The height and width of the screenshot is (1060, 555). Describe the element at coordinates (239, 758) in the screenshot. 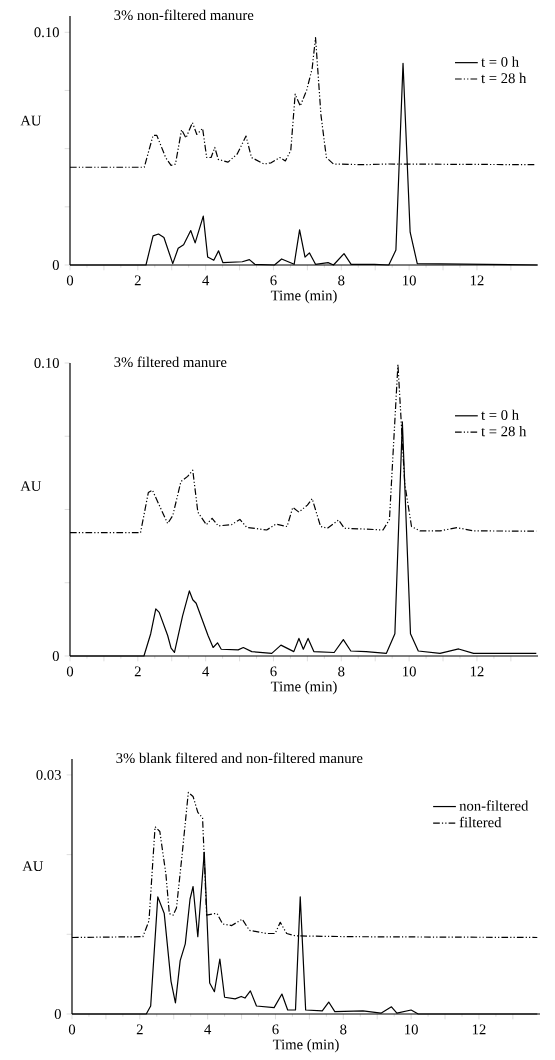

I see `chart-title: 3% blank filtered and non-filtered manure` at that location.